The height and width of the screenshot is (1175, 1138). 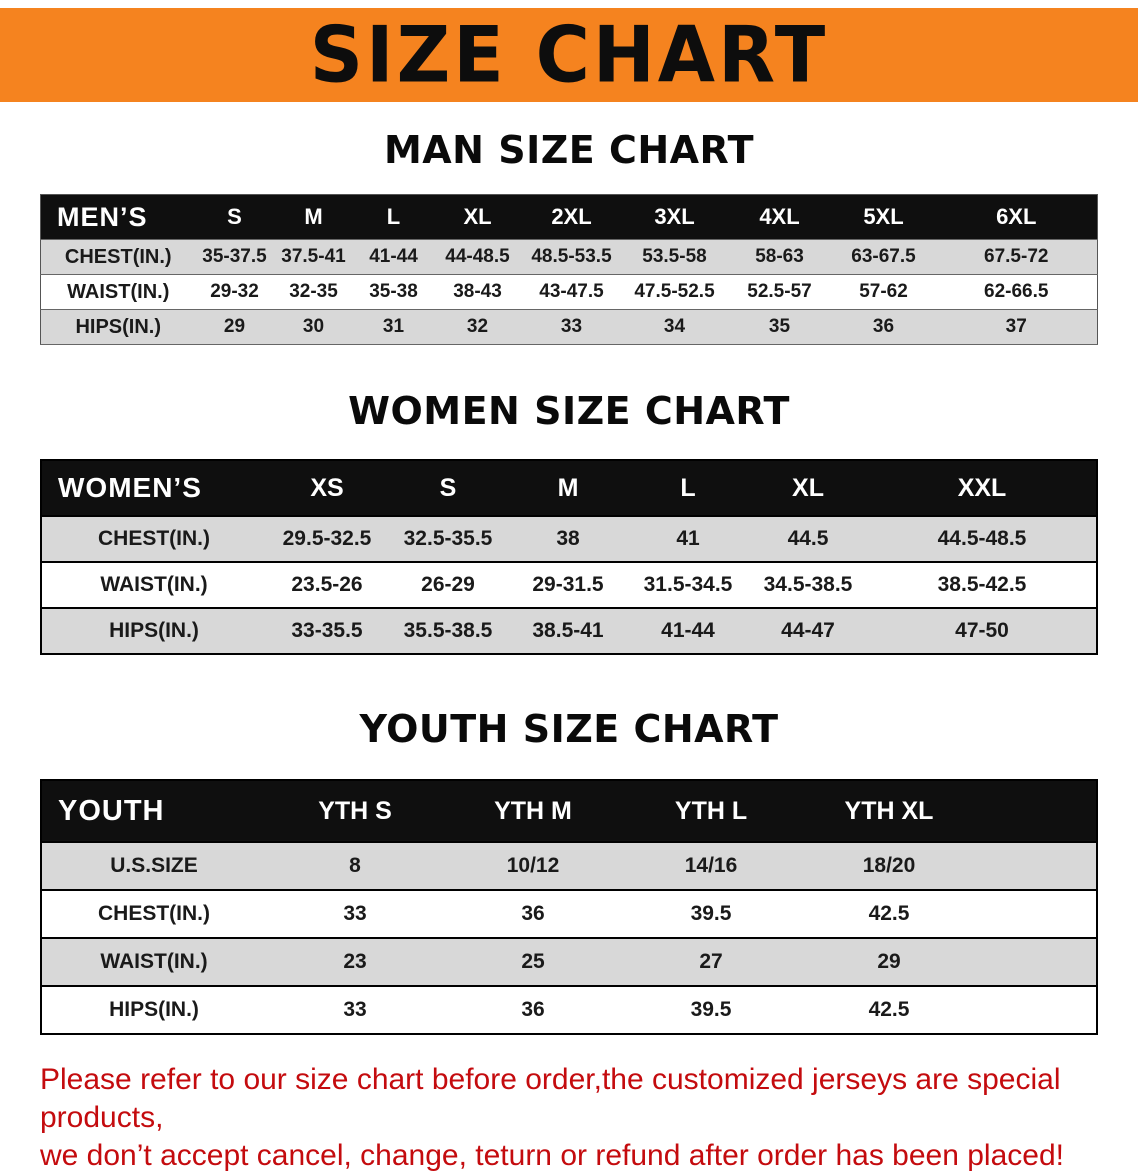 I want to click on data-cell: 29-32, so click(x=234, y=291).